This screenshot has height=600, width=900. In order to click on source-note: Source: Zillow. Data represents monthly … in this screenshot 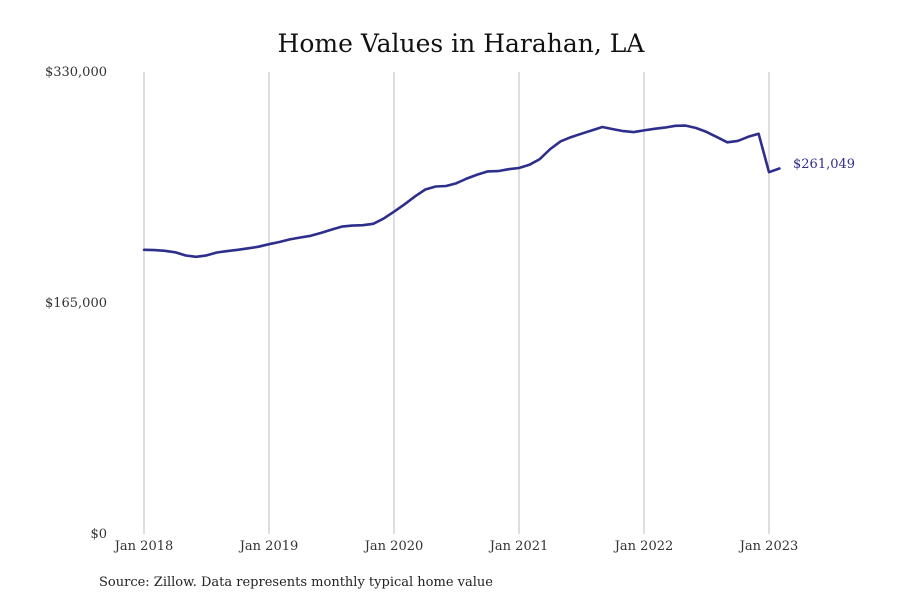, I will do `click(296, 582)`.